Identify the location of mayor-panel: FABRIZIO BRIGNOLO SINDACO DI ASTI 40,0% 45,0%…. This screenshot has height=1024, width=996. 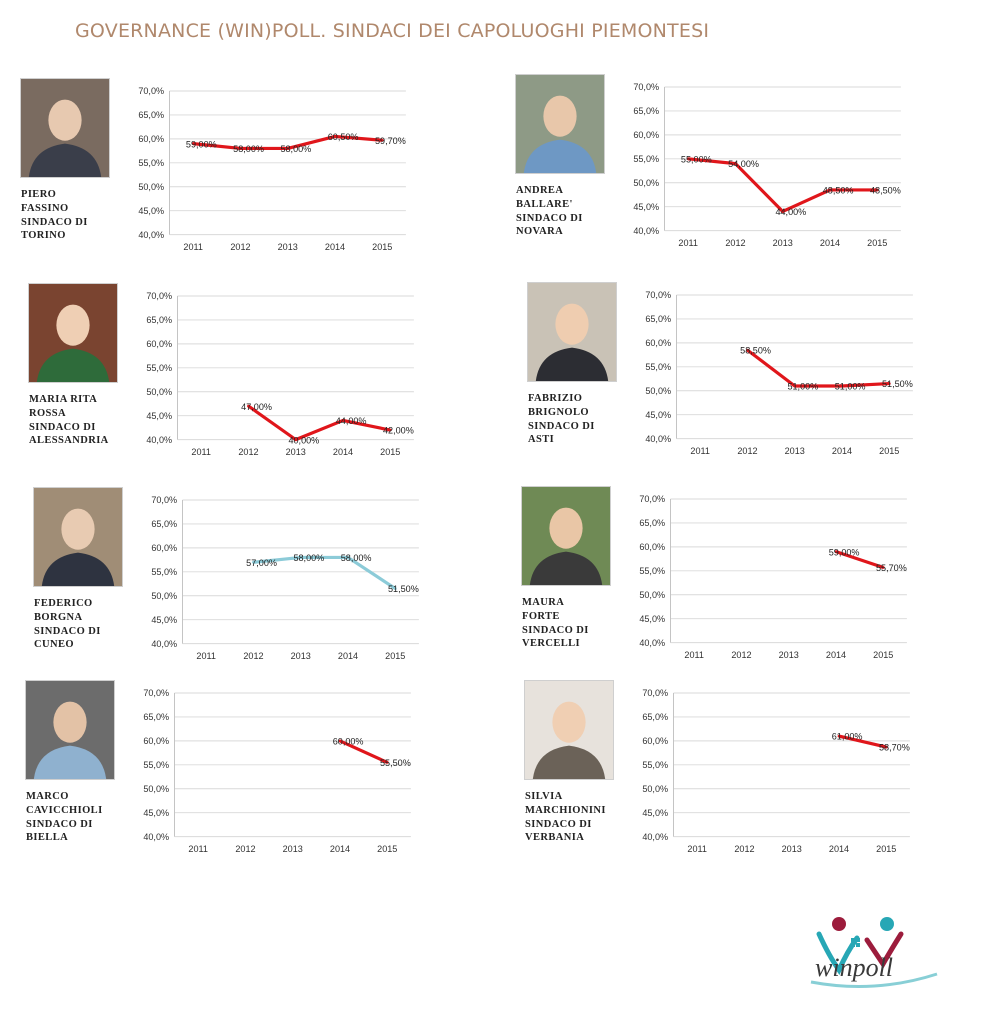
(737, 377).